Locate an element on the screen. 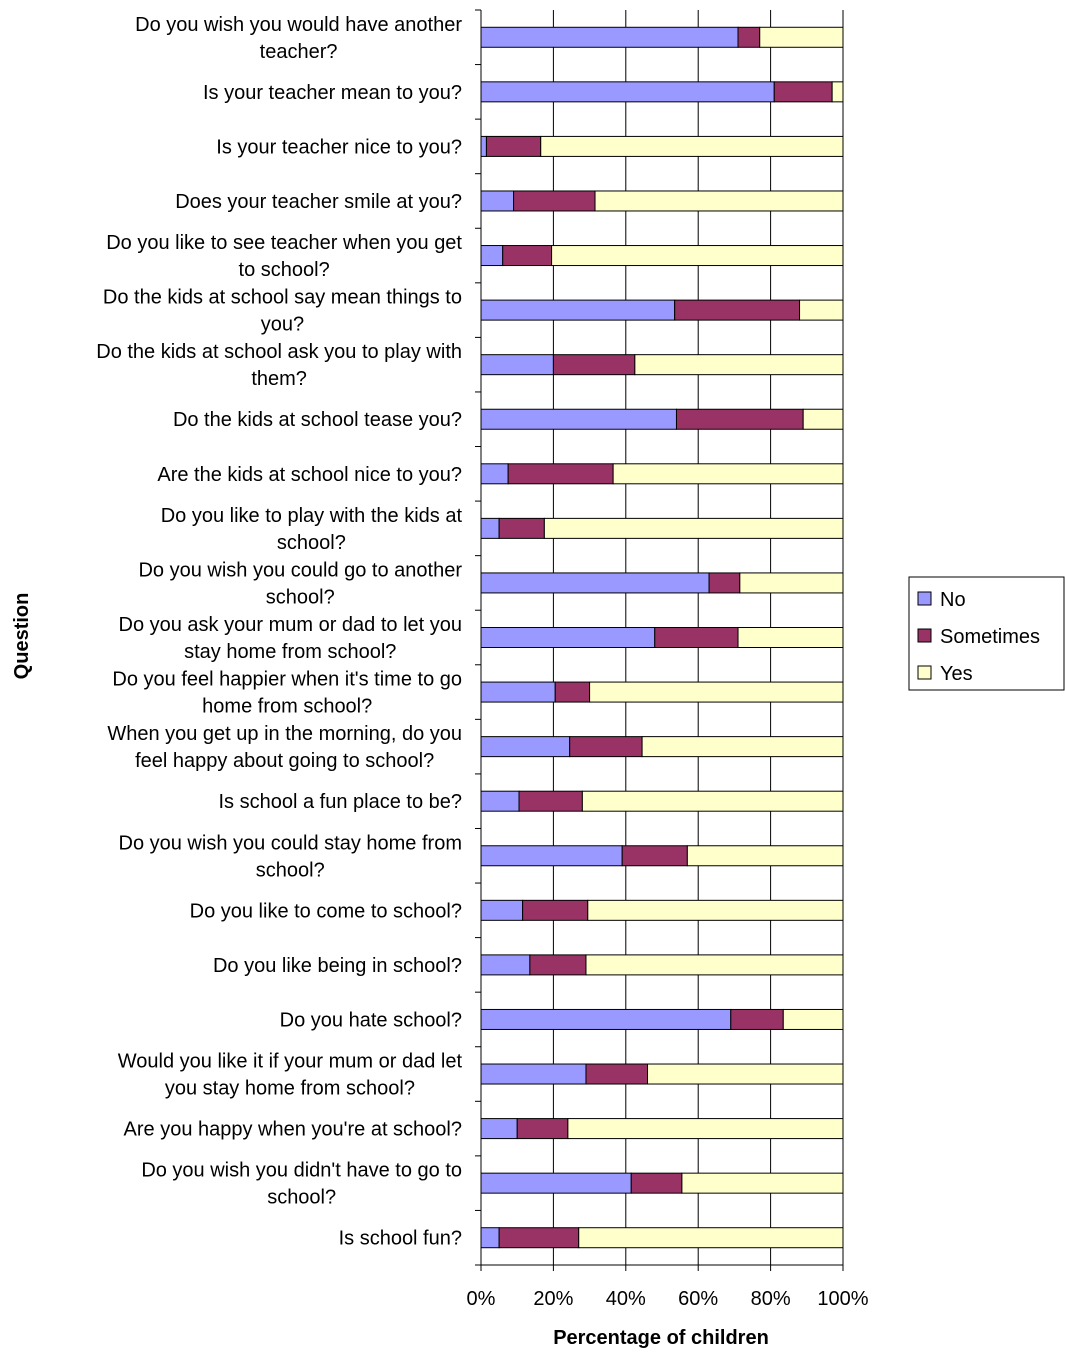 This screenshot has width=1065, height=1353. category-label: Is your teacher nice to you? is located at coordinates (339, 147).